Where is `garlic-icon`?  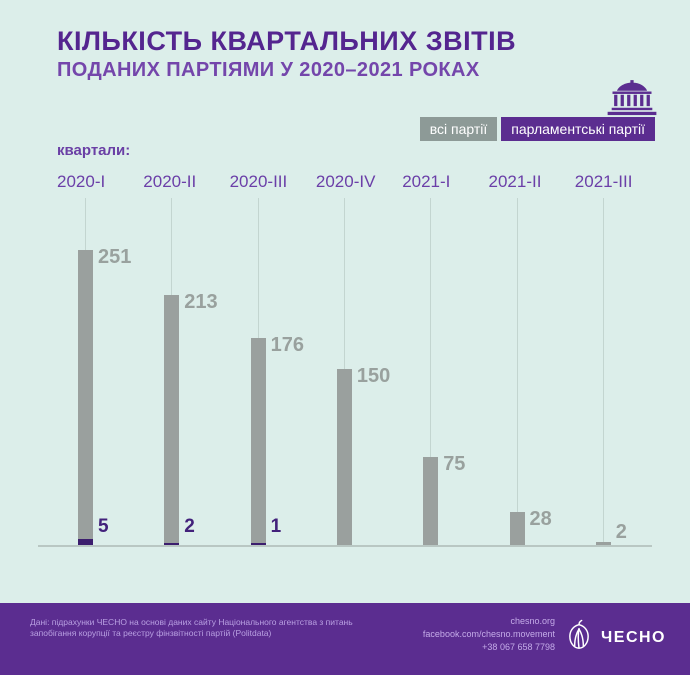 garlic-icon is located at coordinates (579, 637).